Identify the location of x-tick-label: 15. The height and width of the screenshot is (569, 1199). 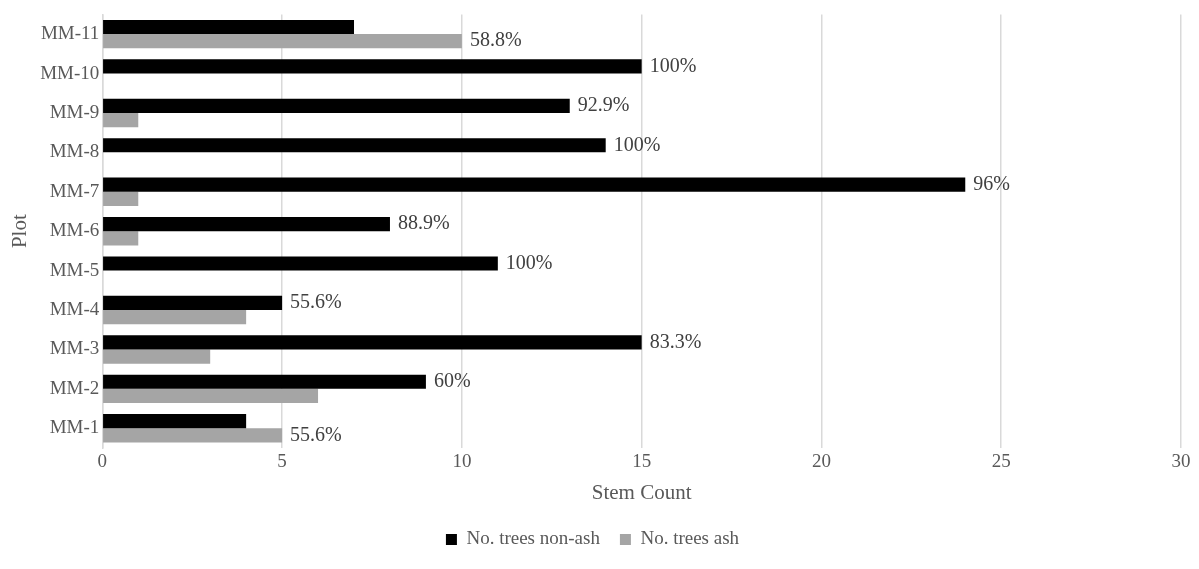
(642, 461).